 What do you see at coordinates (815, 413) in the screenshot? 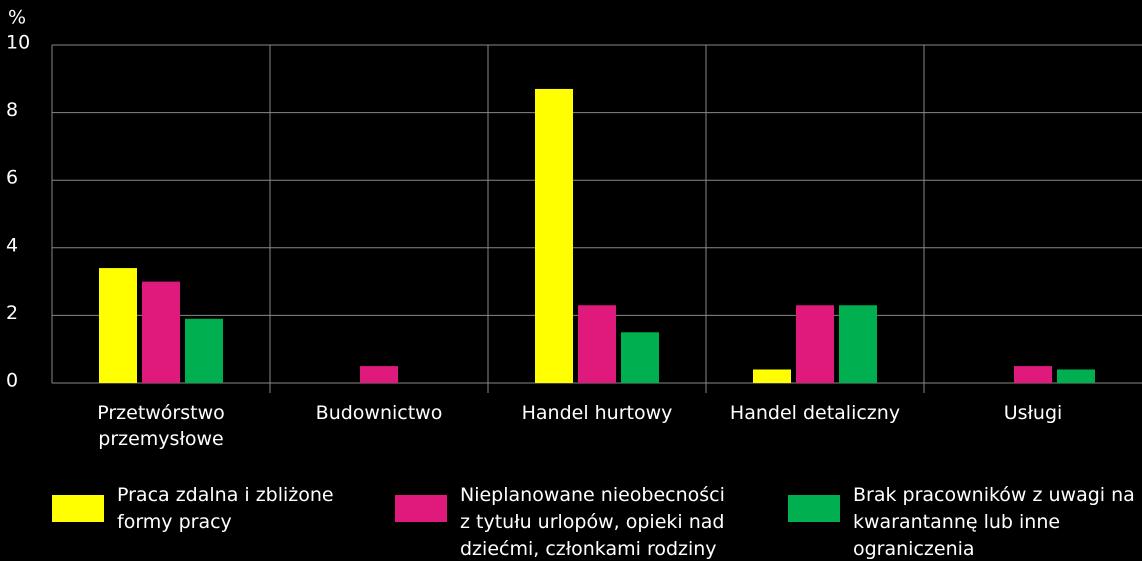
I see `x-tick-label: Handel detaliczny` at bounding box center [815, 413].